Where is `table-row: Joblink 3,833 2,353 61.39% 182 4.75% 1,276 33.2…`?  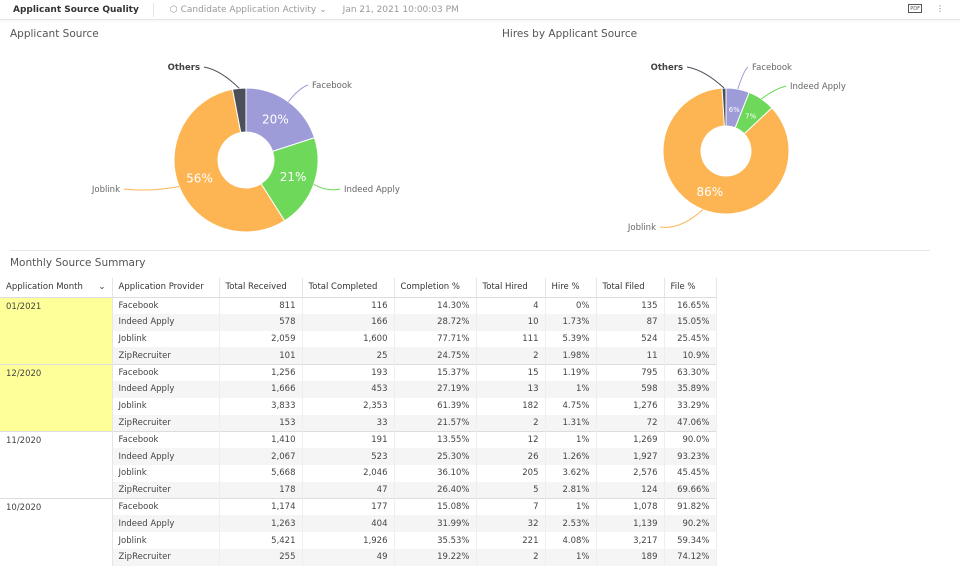
table-row: Joblink 3,833 2,353 61.39% 182 4.75% 1,276 33.2… is located at coordinates (358, 406).